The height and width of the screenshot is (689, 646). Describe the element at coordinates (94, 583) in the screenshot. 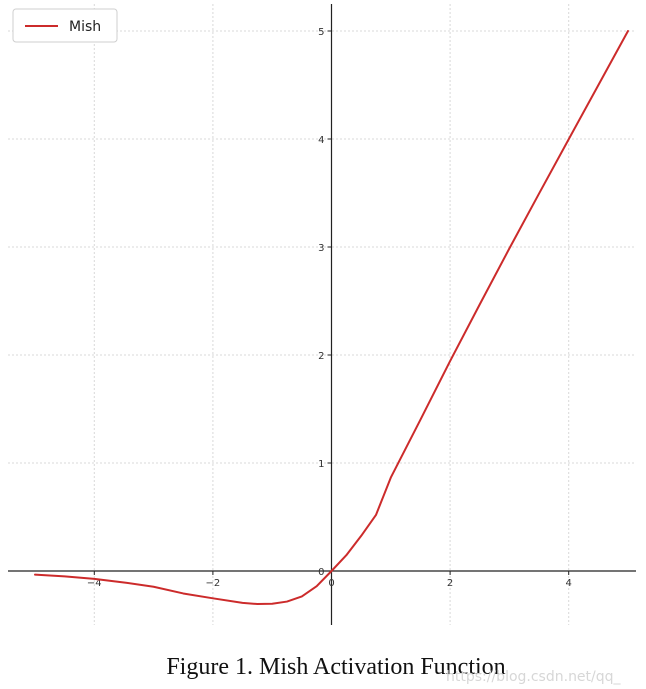

I see `x-tick-label--4: −4` at that location.